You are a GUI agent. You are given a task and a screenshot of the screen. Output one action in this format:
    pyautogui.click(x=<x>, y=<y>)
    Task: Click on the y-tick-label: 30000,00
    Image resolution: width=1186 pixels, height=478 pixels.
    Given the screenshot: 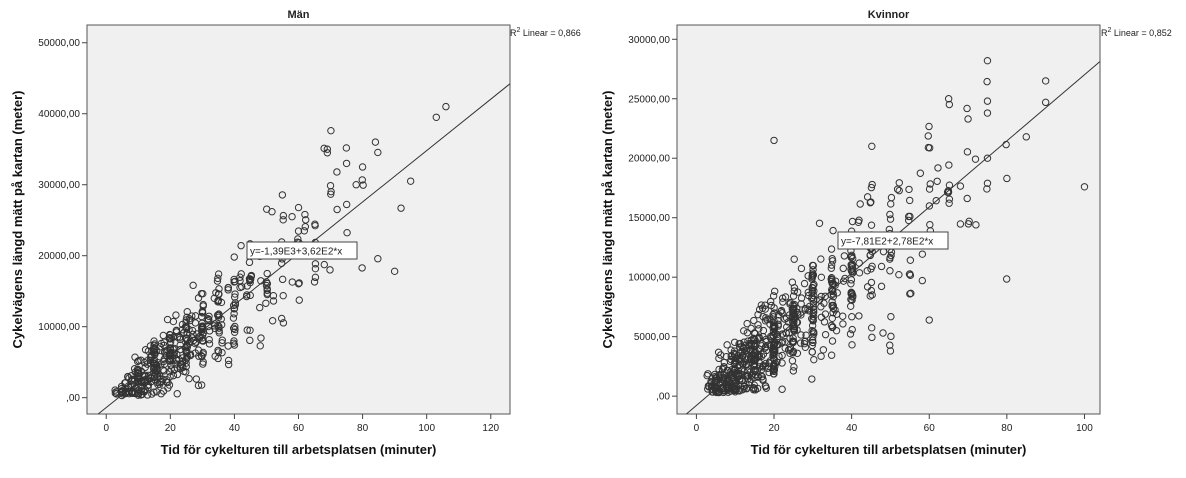 What is the action you would take?
    pyautogui.click(x=649, y=40)
    